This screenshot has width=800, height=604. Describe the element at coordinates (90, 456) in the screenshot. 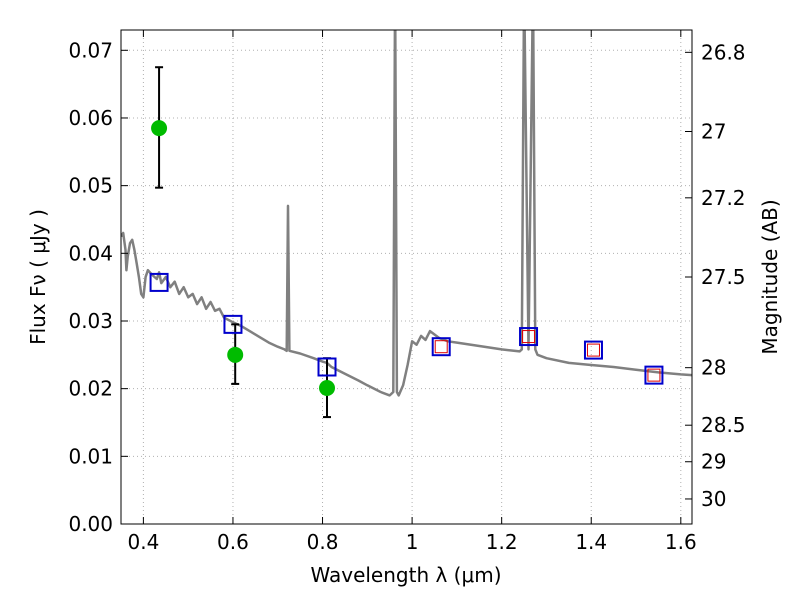

I see `y-tick-label: 0.01` at that location.